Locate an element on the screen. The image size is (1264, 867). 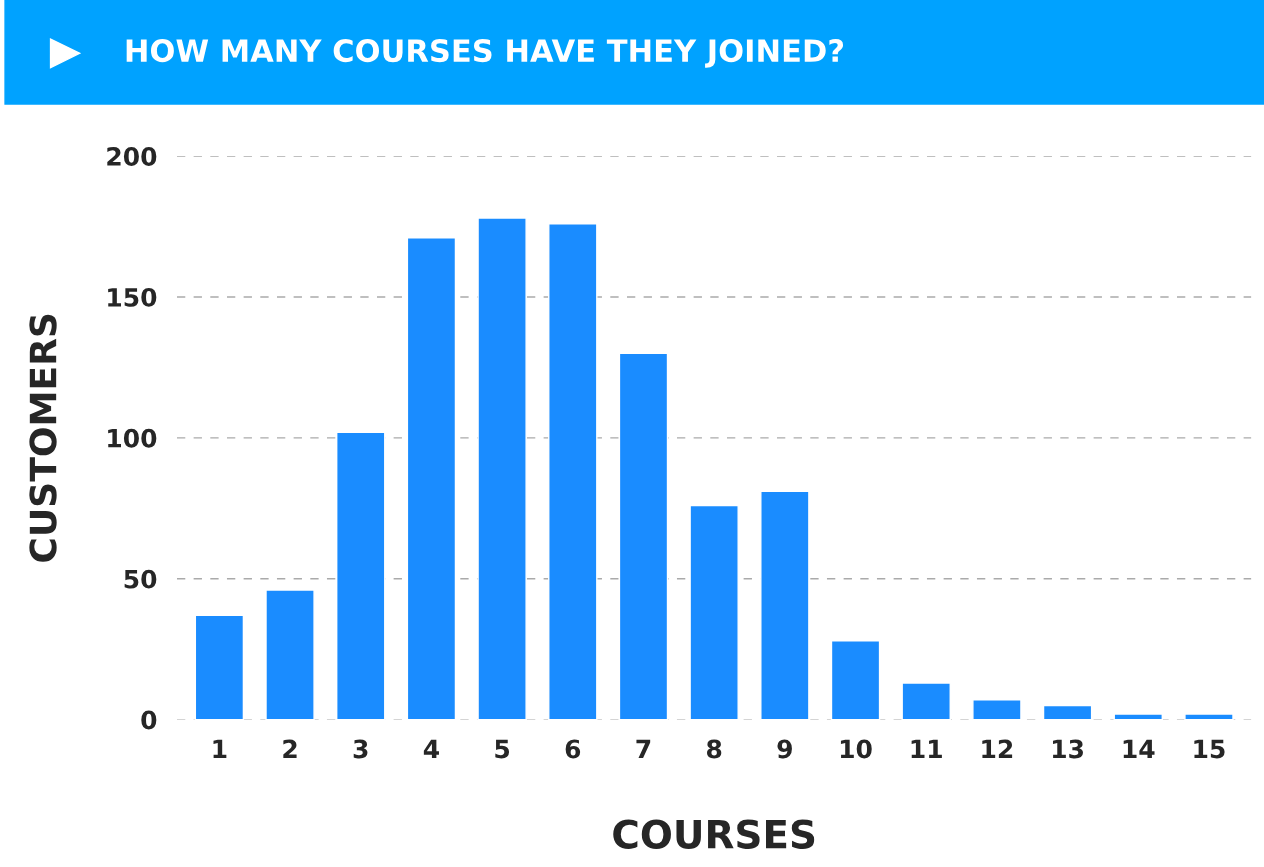
x-tick-label: 7 is located at coordinates (643, 749).